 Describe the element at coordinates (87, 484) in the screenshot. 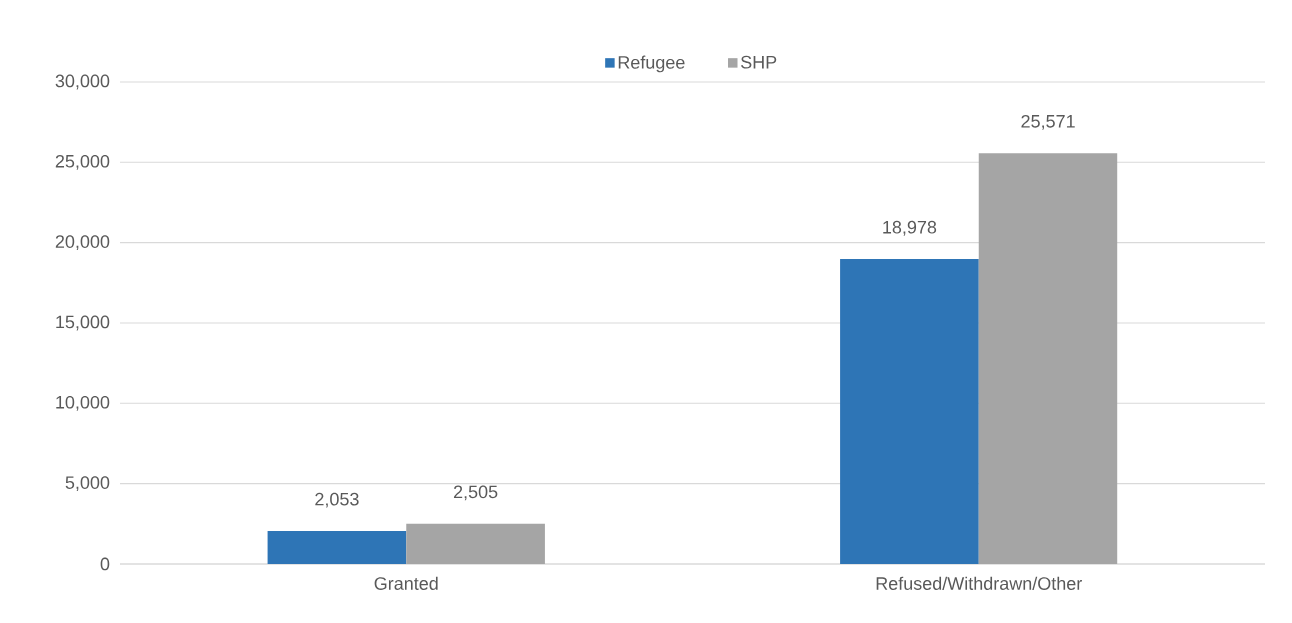

I see `y-tick-label: 5,000` at that location.